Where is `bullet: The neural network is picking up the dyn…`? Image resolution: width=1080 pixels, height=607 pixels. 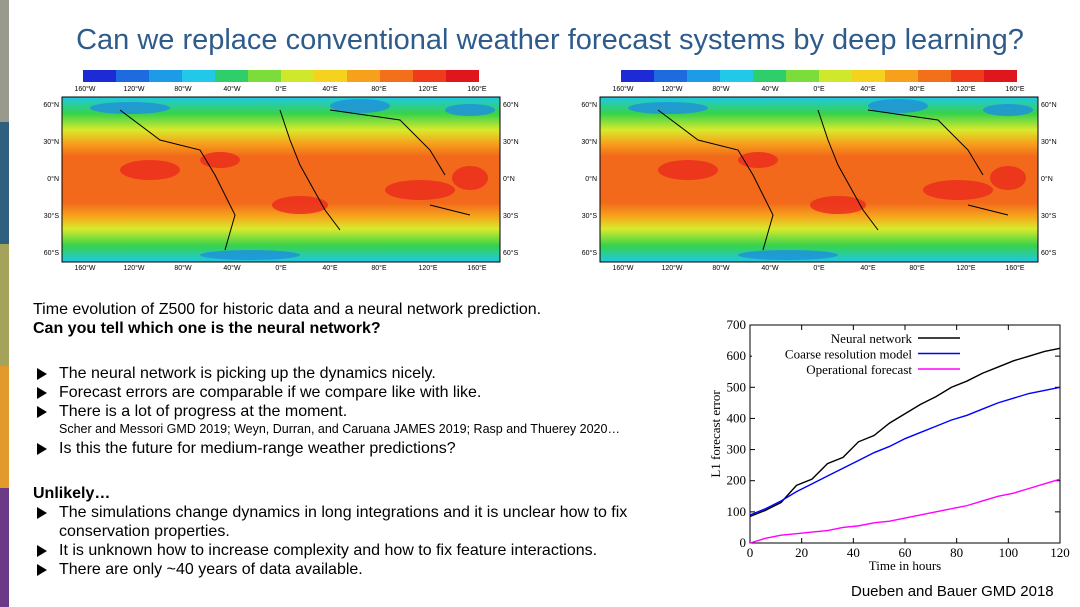
bullet: The neural network is picking up the dyn… is located at coordinates (363, 373).